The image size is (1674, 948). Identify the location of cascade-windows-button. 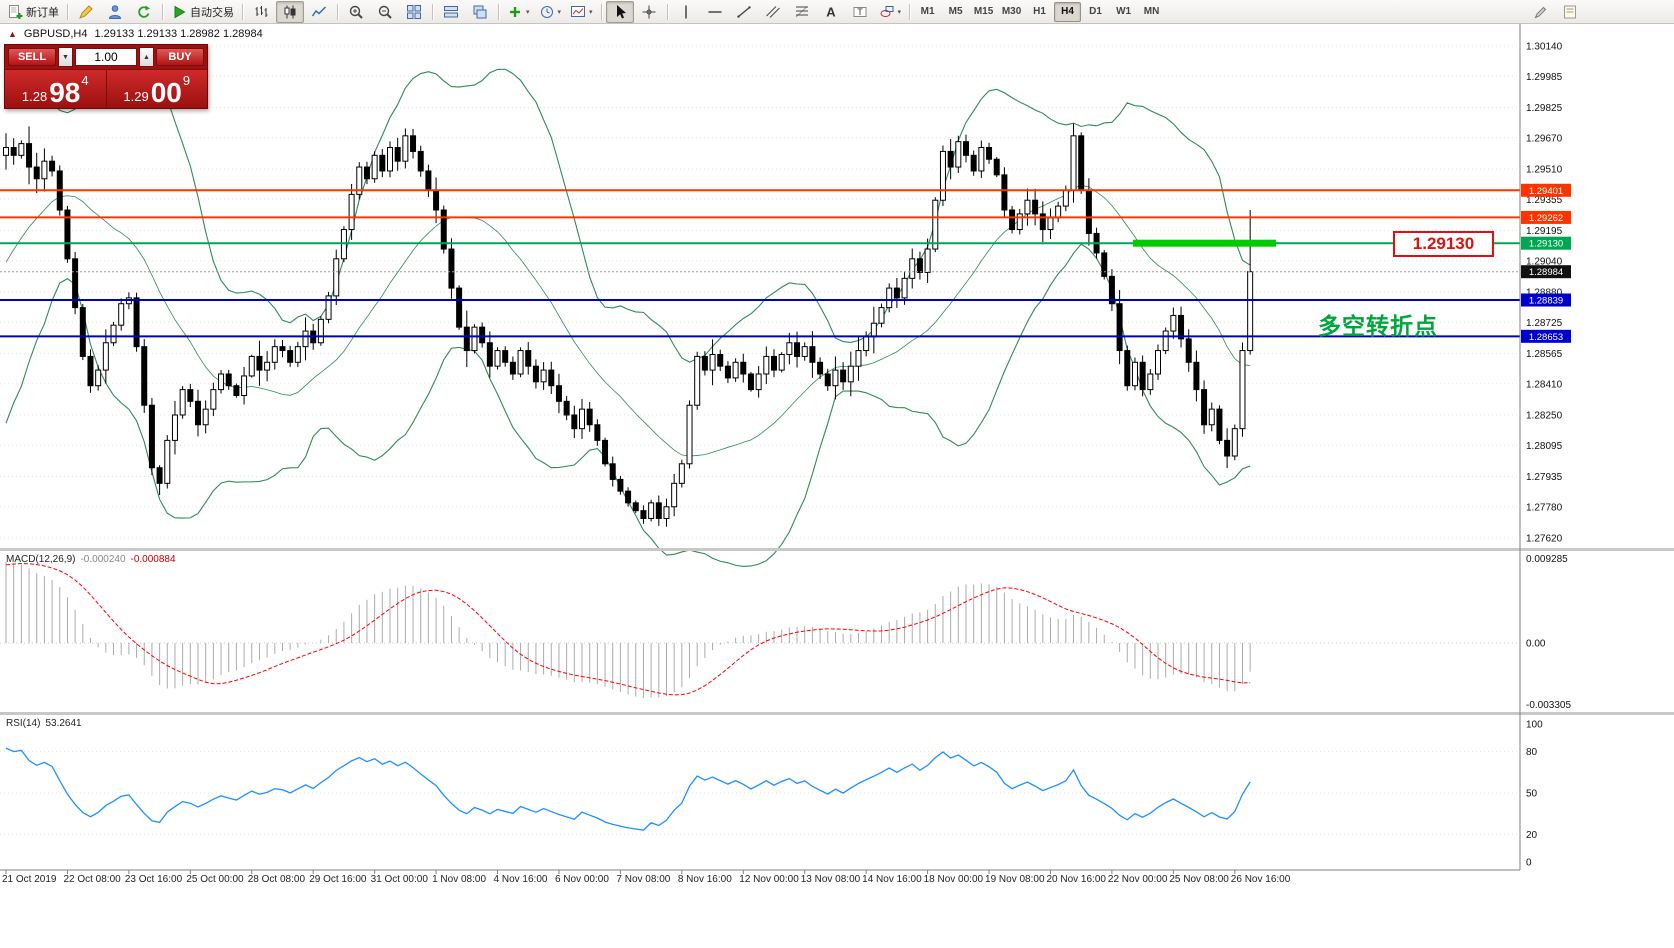
(480, 12).